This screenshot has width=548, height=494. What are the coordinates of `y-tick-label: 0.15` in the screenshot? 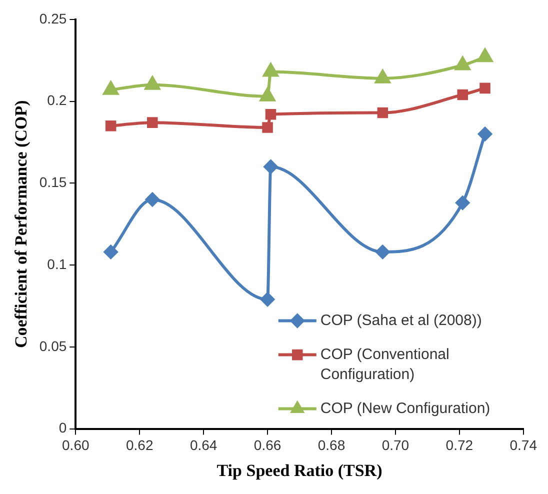 It's located at (53, 182).